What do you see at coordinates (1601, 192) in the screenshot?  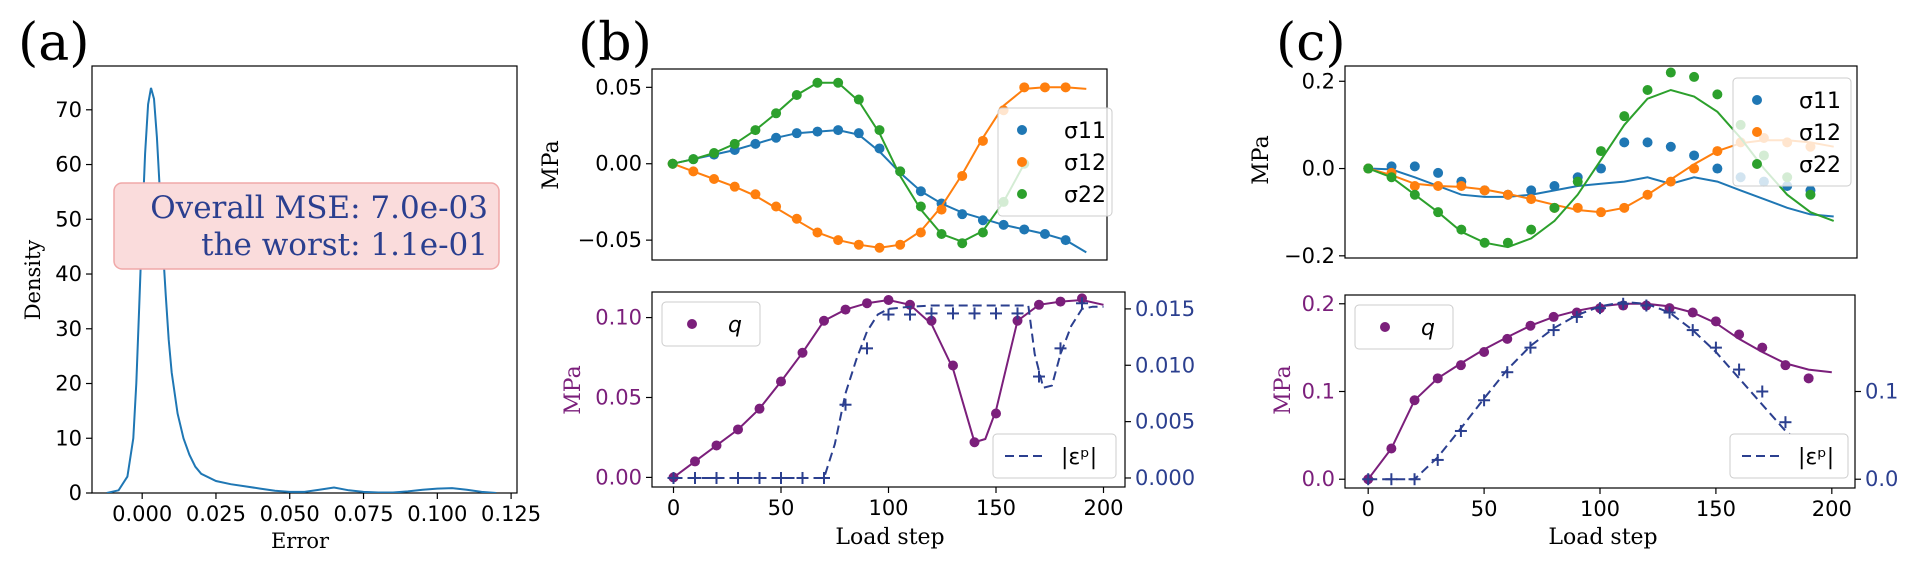 I see `panel-c-top-line-σ11` at bounding box center [1601, 192].